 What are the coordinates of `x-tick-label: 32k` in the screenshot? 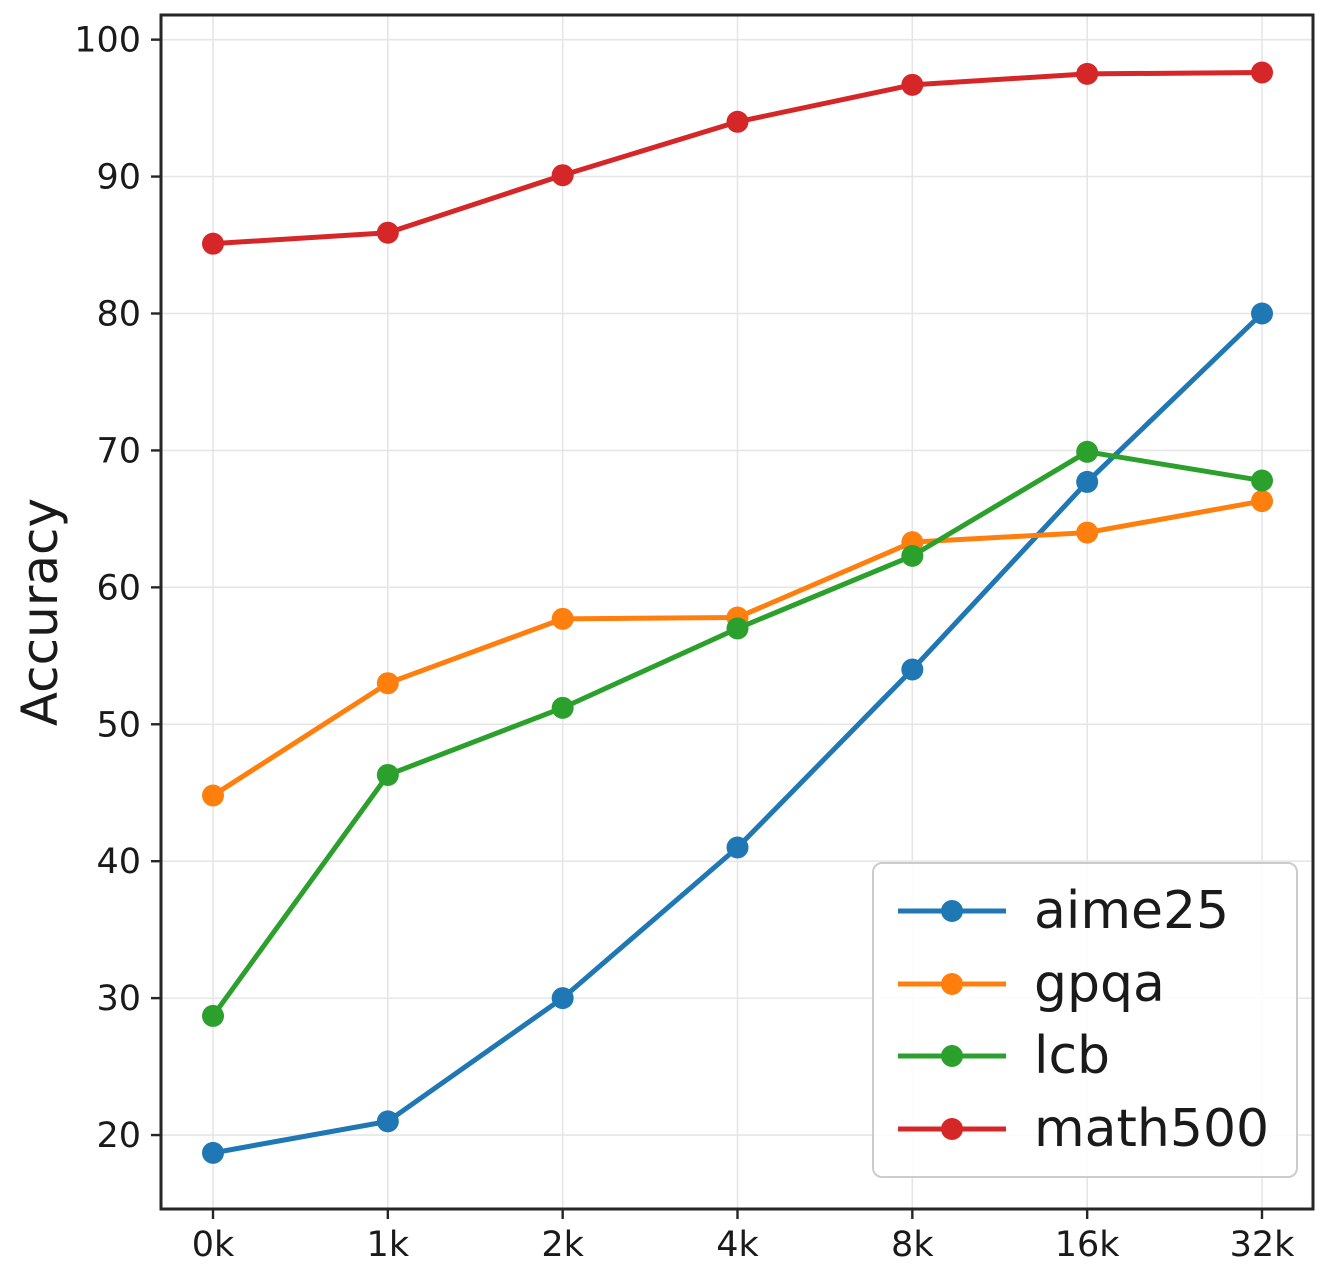 It's located at (1263, 1245).